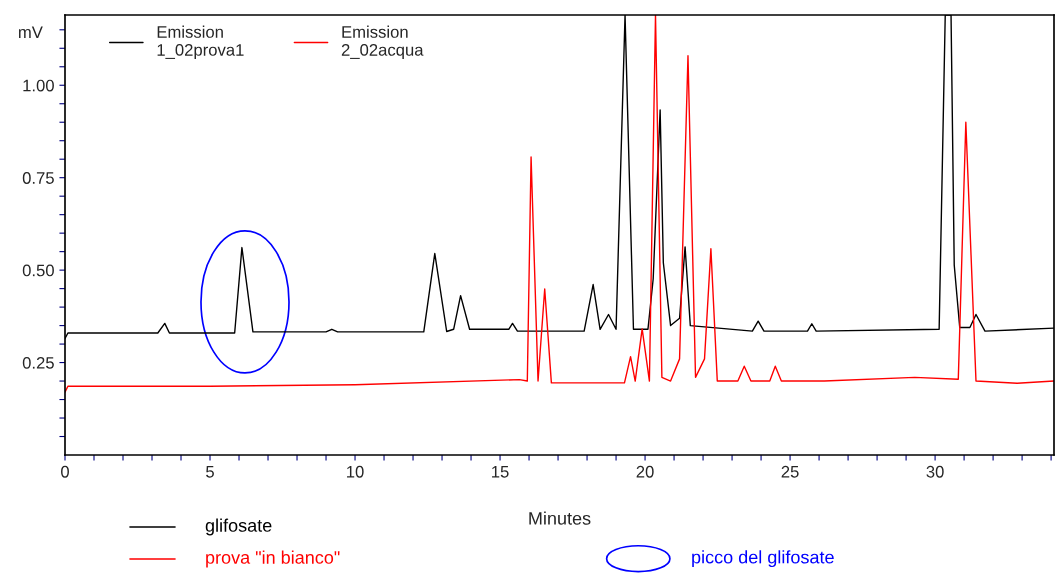  What do you see at coordinates (382, 42) in the screenshot?
I see `legend-label: Emission 2_02acqua` at bounding box center [382, 42].